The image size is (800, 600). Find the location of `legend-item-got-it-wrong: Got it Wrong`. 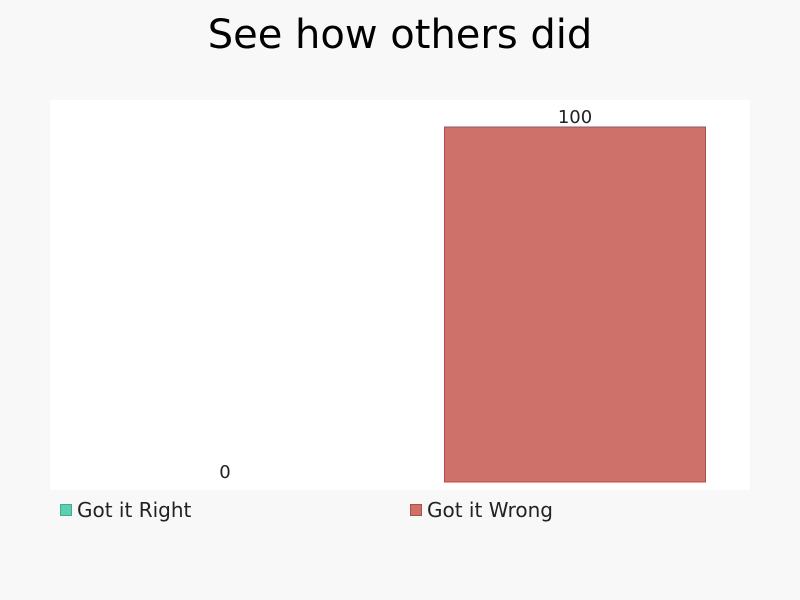

legend-item-got-it-wrong: Got it Wrong is located at coordinates (481, 510).